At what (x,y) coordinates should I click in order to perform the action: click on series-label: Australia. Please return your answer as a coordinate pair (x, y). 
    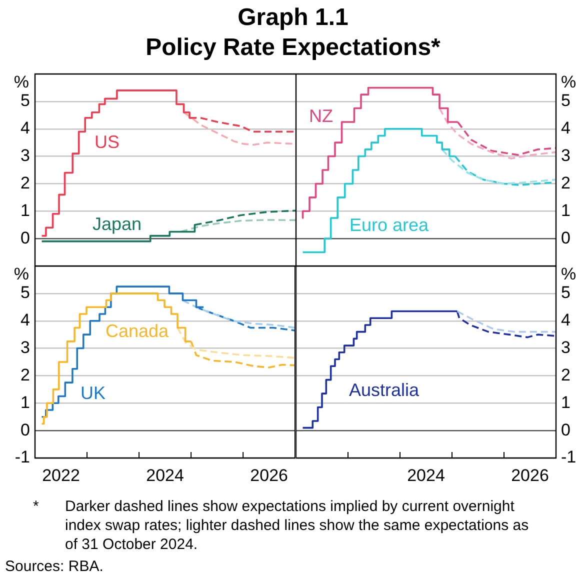
    Looking at the image, I should click on (384, 390).